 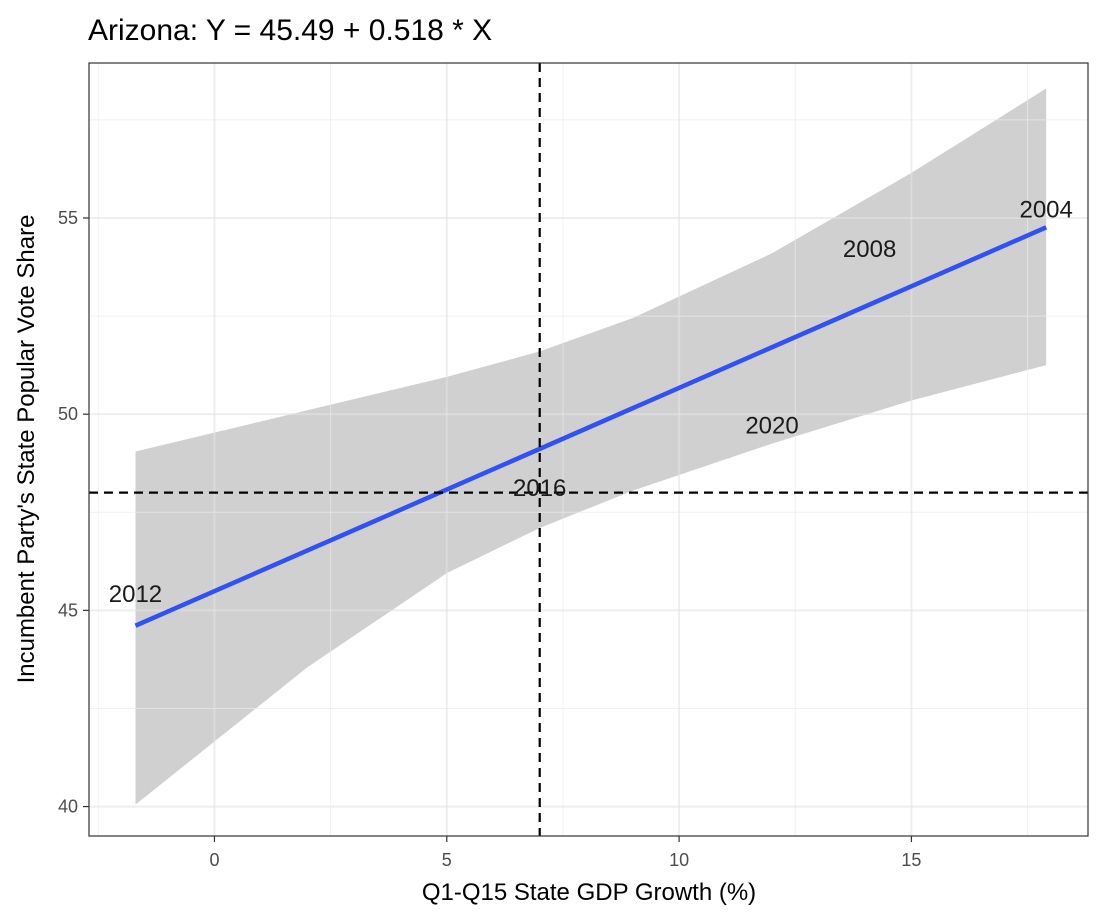 What do you see at coordinates (68, 414) in the screenshot?
I see `y-tick-label: 50` at bounding box center [68, 414].